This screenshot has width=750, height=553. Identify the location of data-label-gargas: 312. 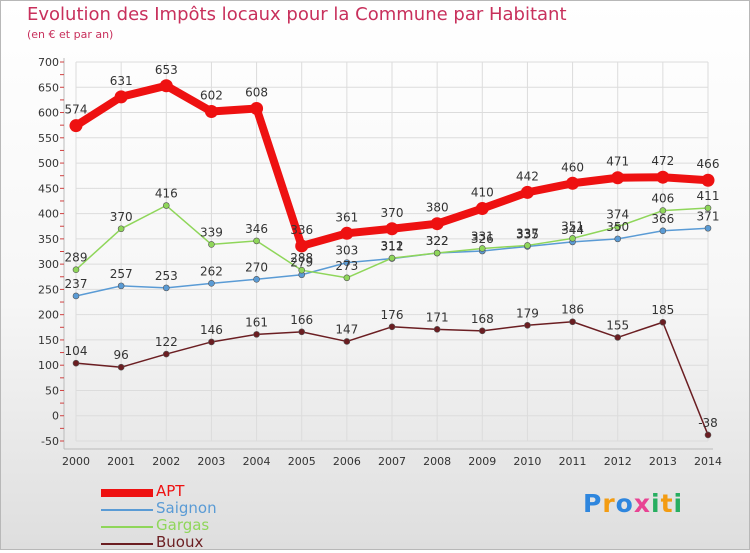
(392, 246).